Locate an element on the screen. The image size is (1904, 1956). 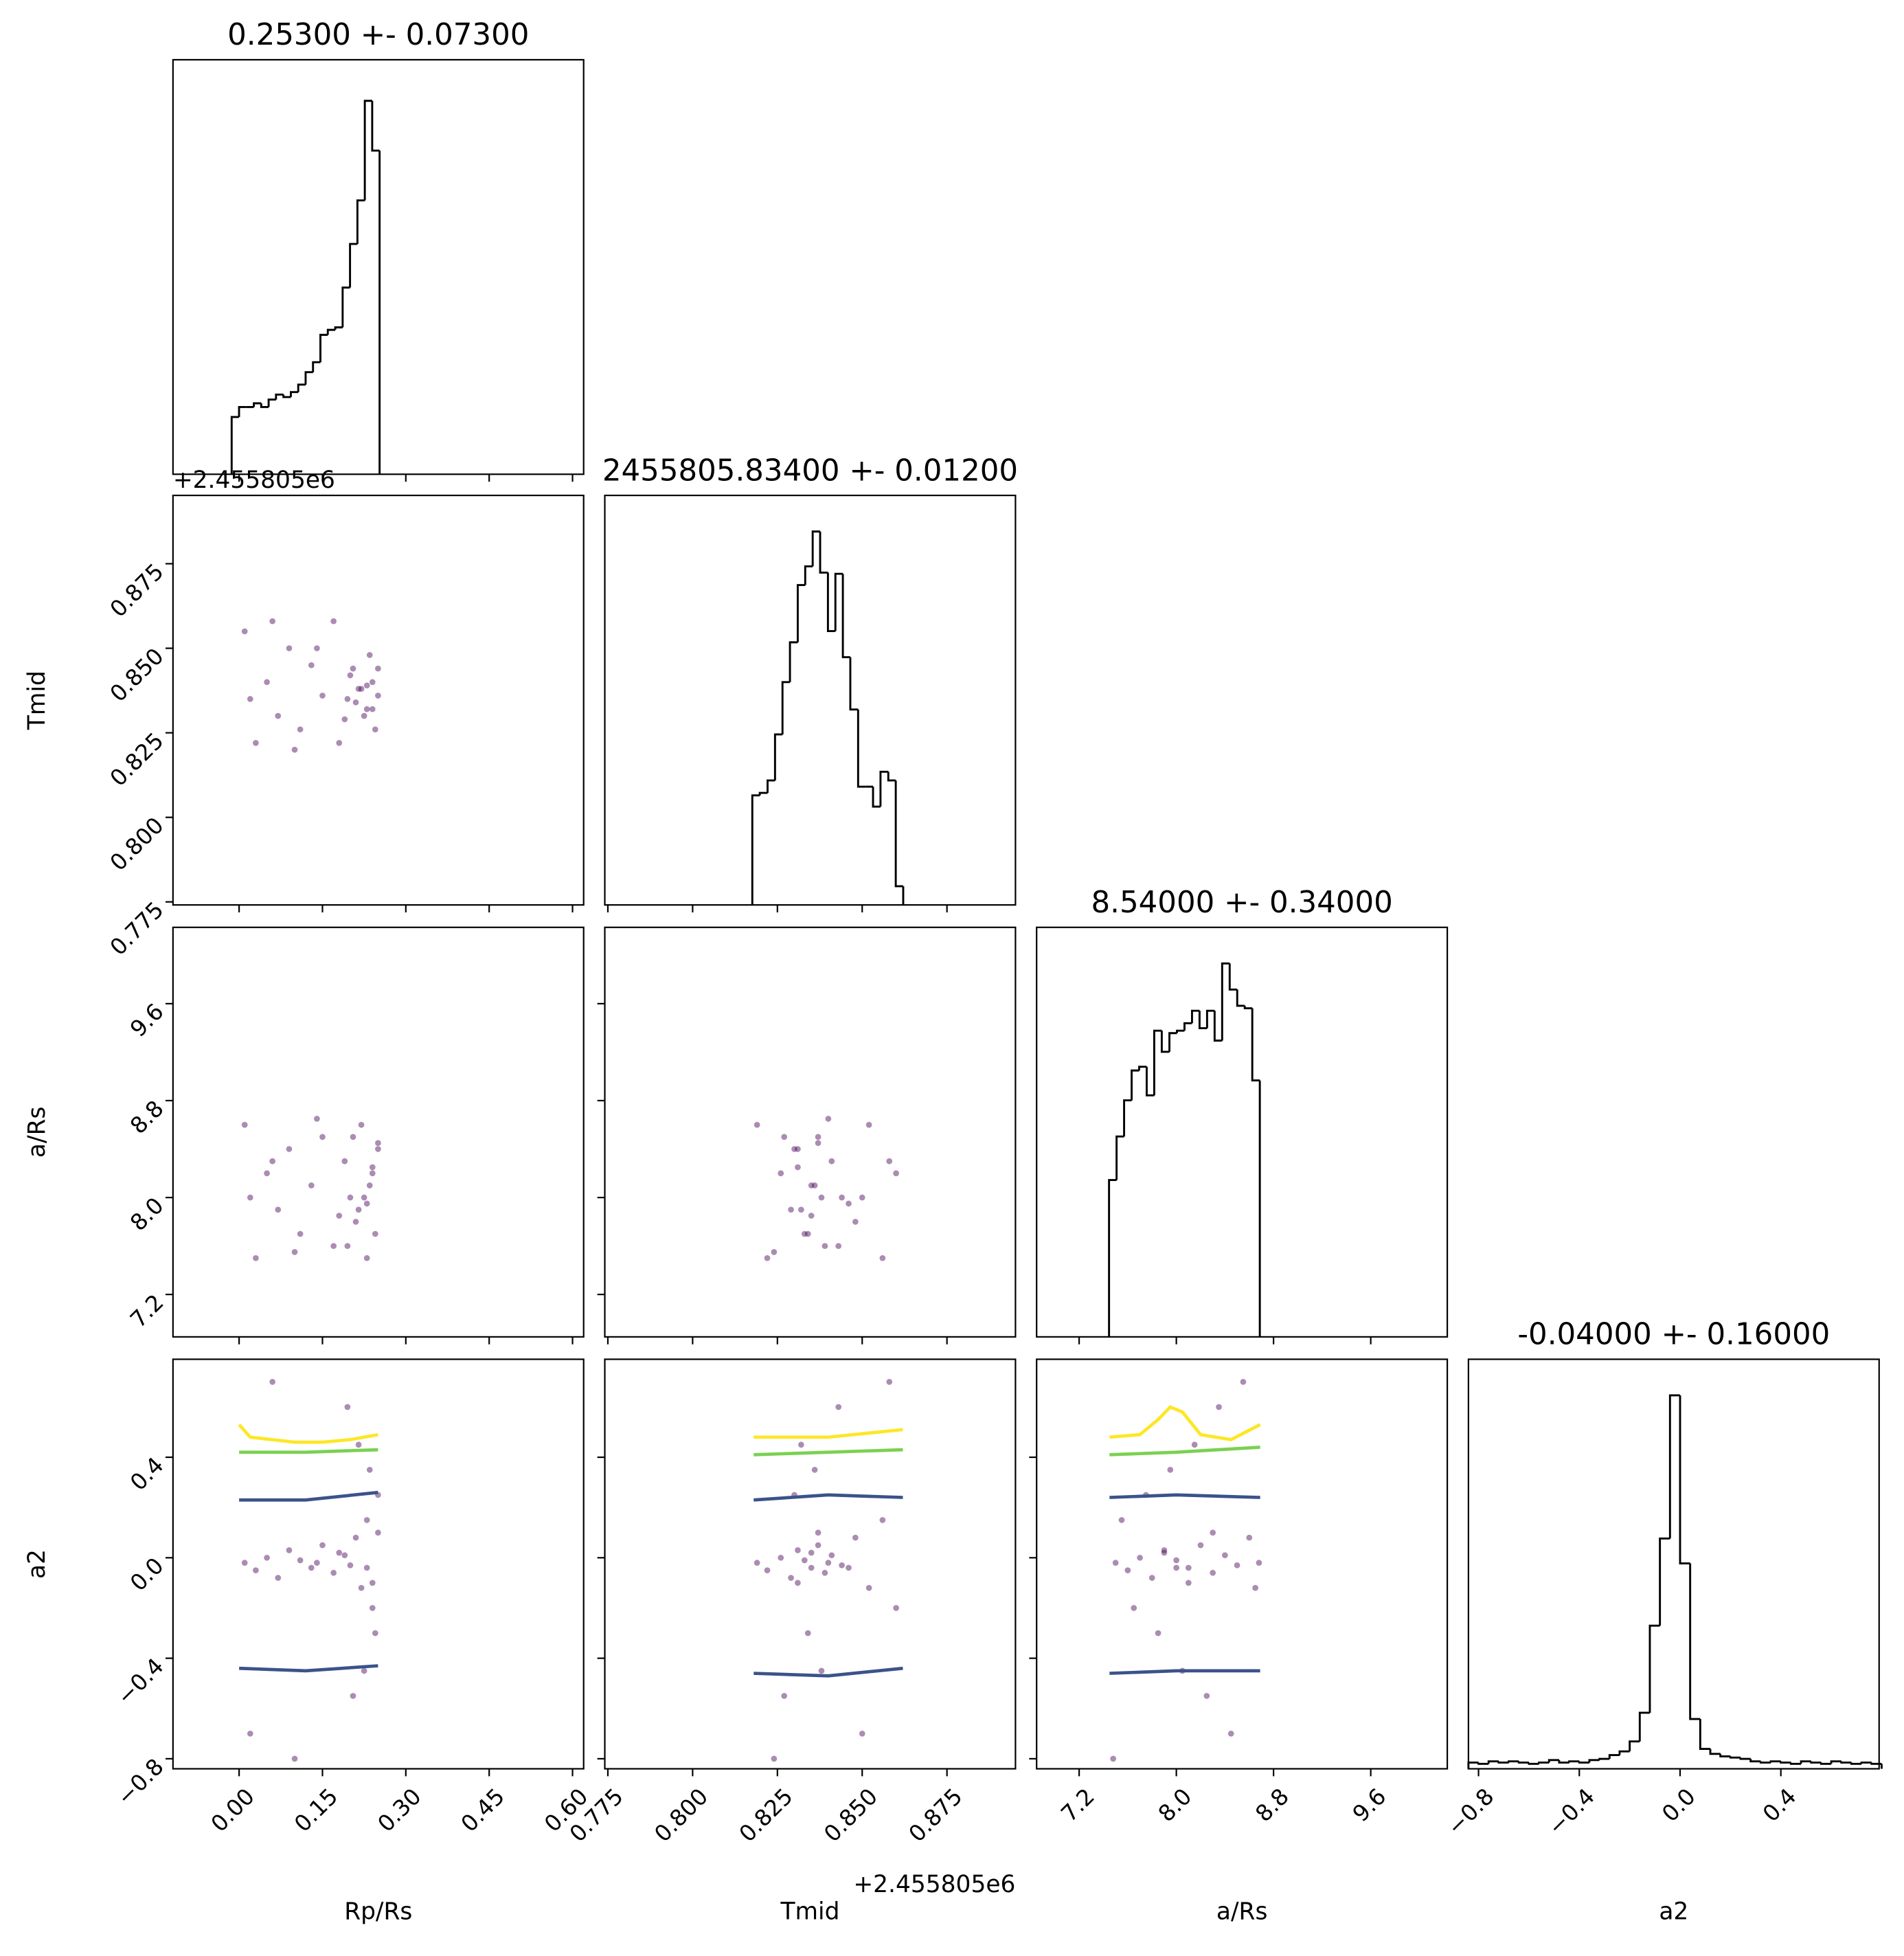
y-tick-label: 9.6 is located at coordinates (147, 1020).